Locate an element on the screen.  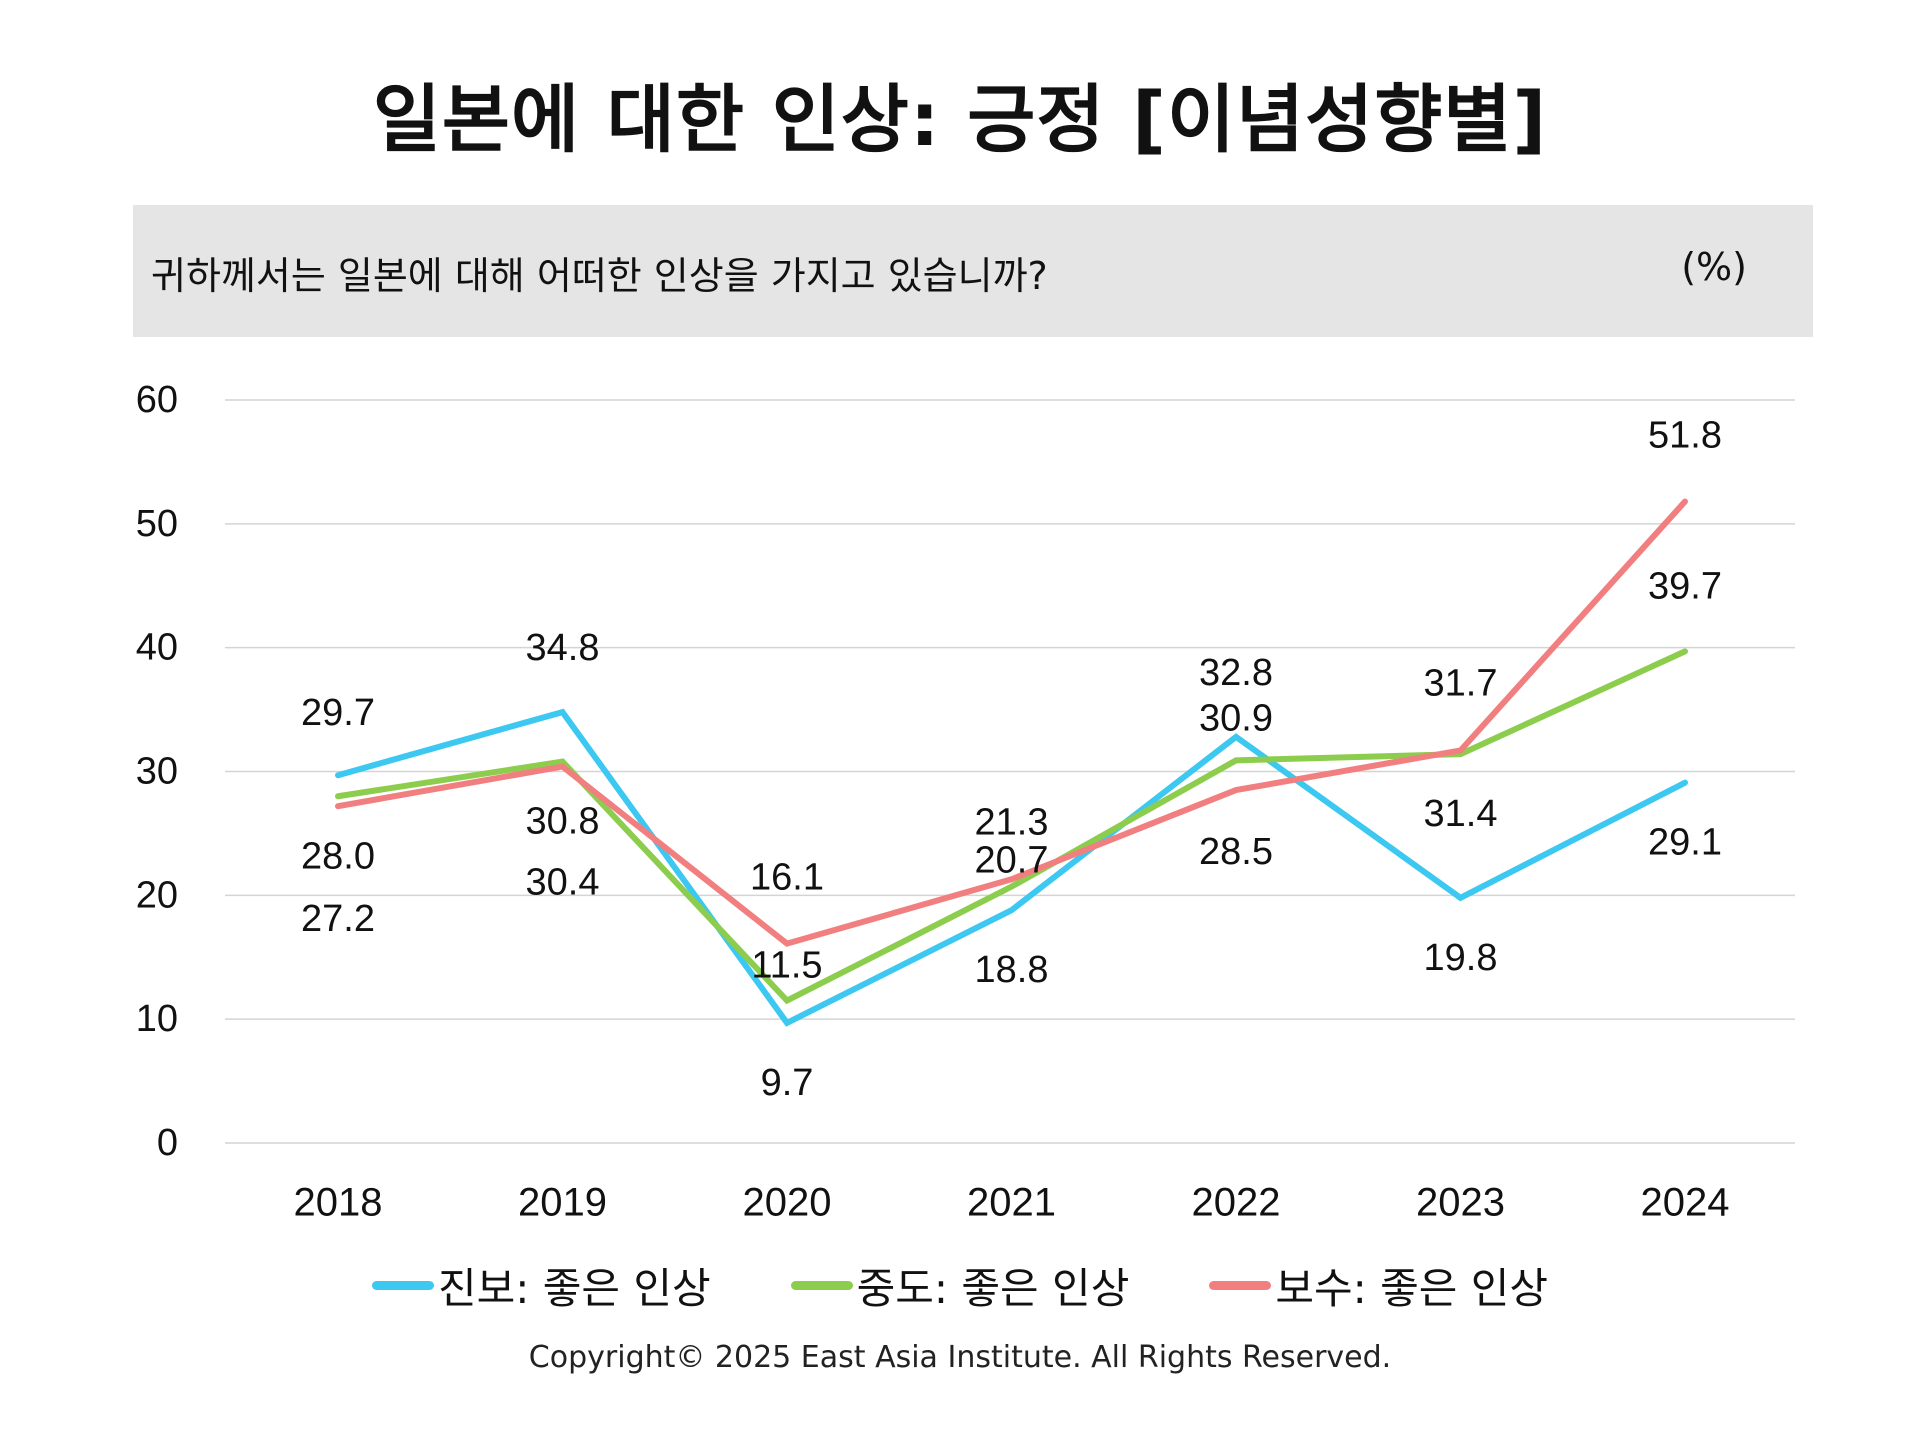
chart-legend: 진보: 좋은 인상 중도: 좋은 인상 보수: 좋은 인상 is located at coordinates (960, 1285).